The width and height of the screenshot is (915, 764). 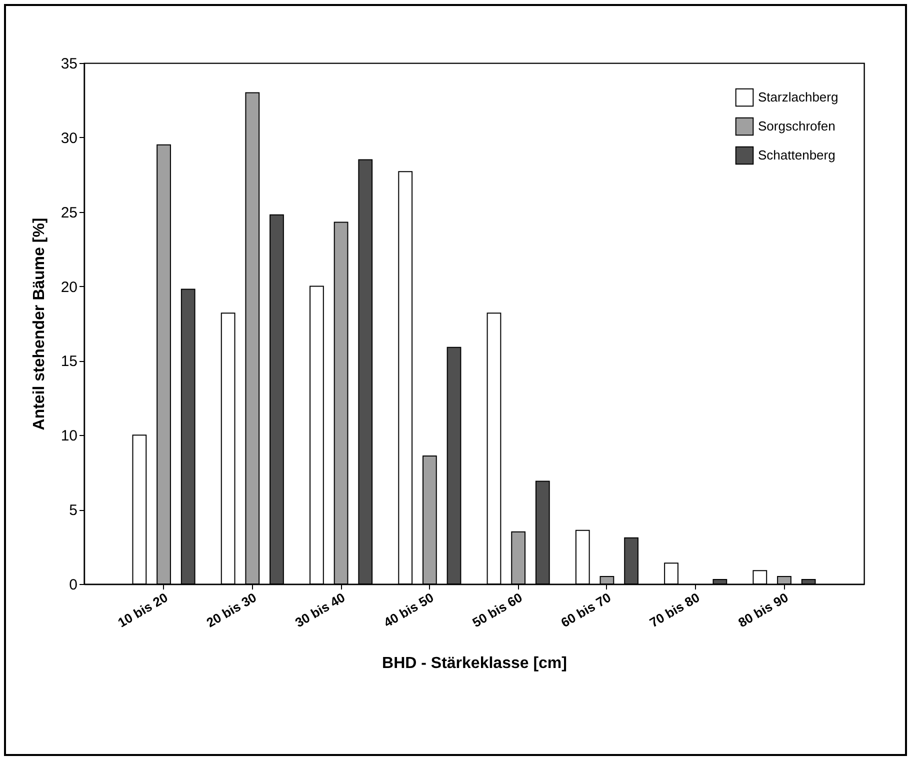 I want to click on x-tick-label: 50 bis 60, so click(x=497, y=610).